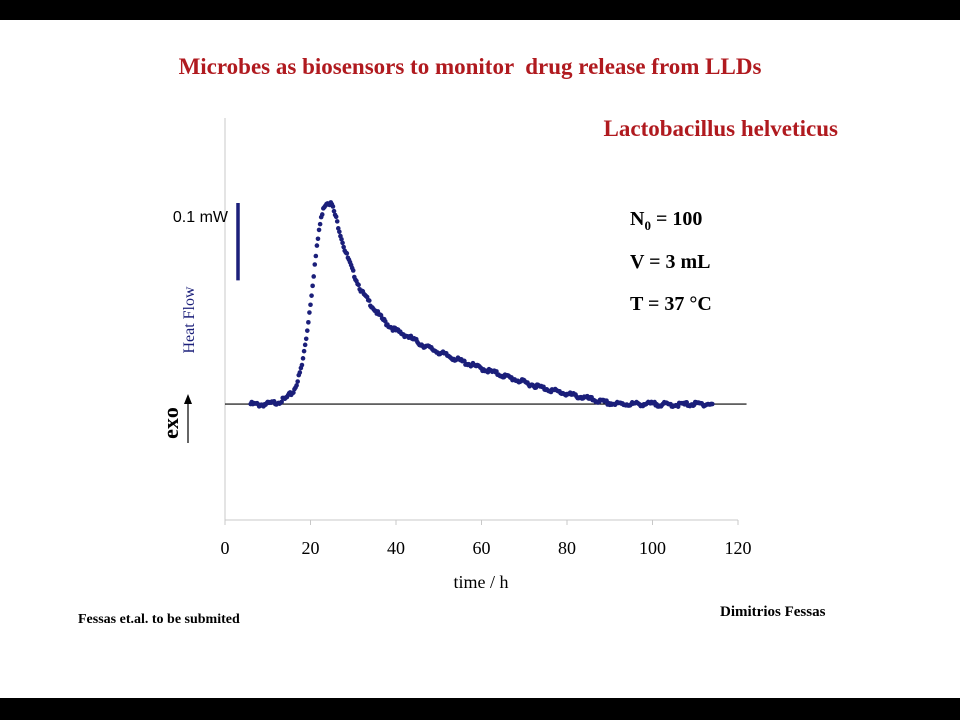 The image size is (960, 720). Describe the element at coordinates (396, 548) in the screenshot. I see `x-tick-label-40: 40` at that location.